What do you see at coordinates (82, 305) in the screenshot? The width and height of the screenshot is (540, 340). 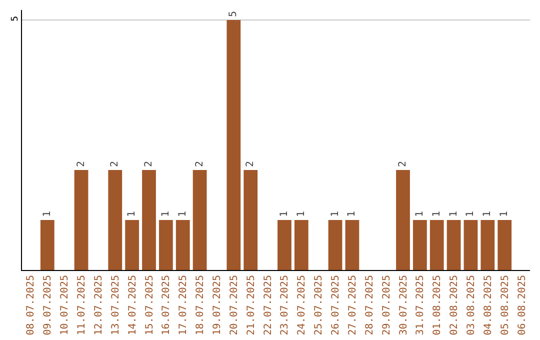 I see `x-tick-label: 11.07.2025` at bounding box center [82, 305].